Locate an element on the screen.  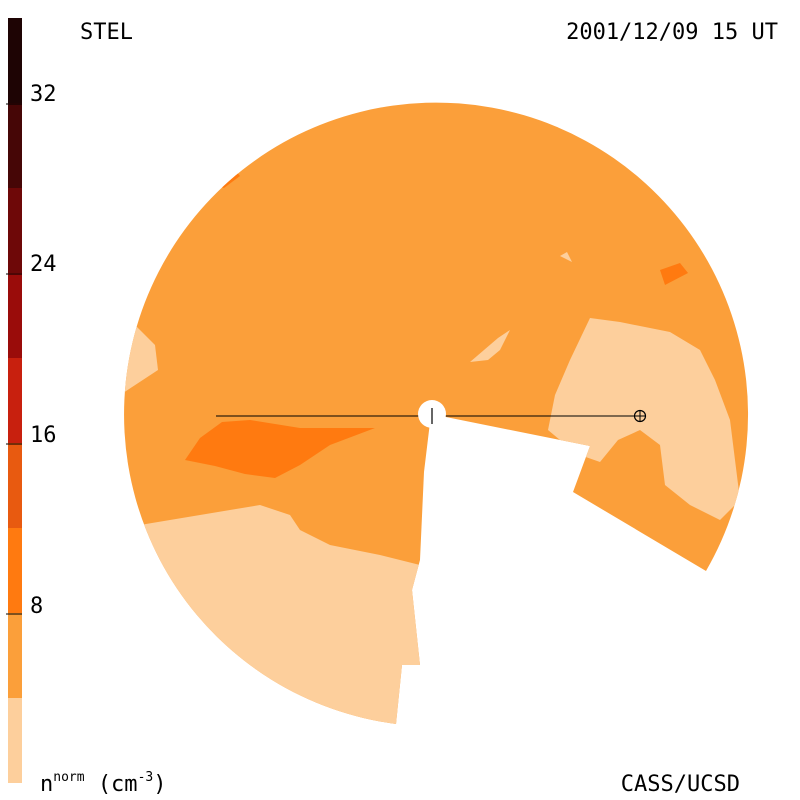
timestamp-label: 2001/12/09 15 UT is located at coordinates (672, 32).